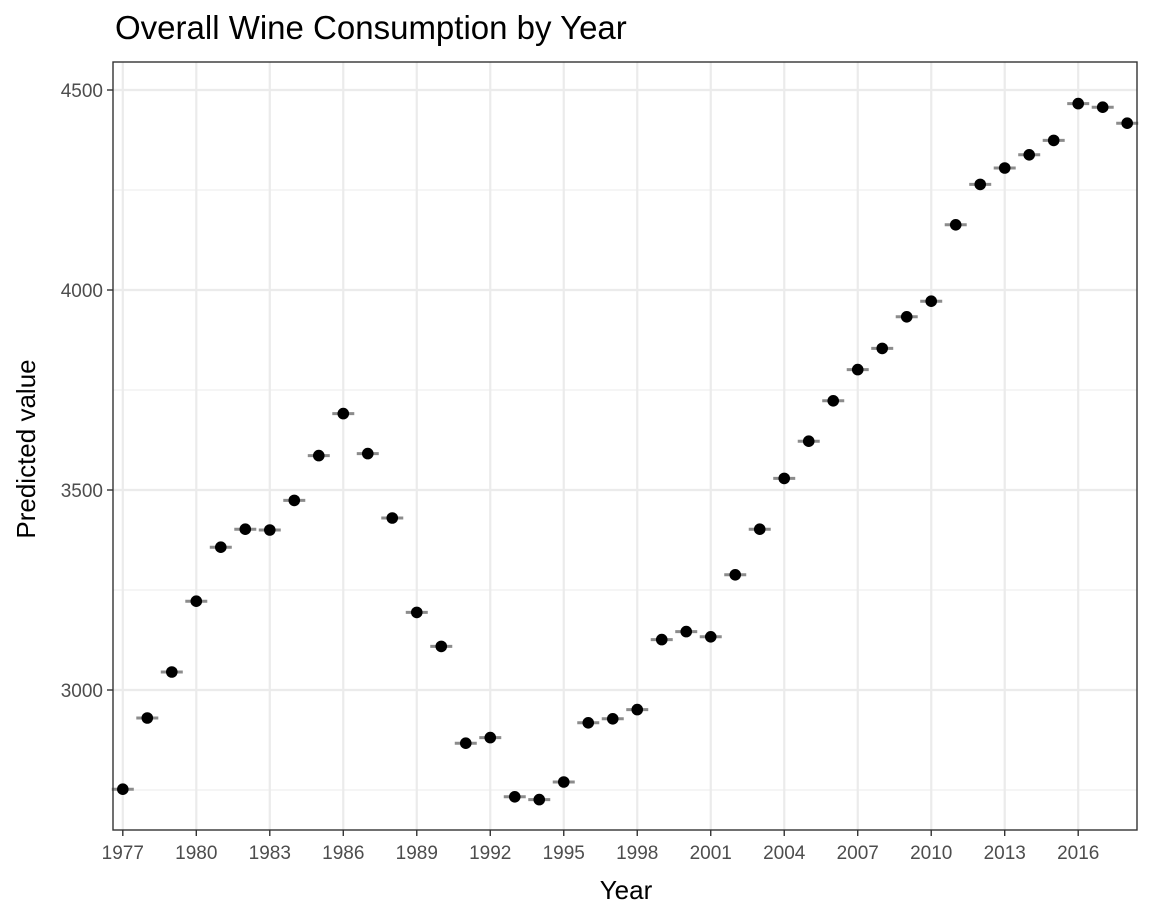 The height and width of the screenshot is (921, 1152). I want to click on x-tick-label: 1977, so click(123, 853).